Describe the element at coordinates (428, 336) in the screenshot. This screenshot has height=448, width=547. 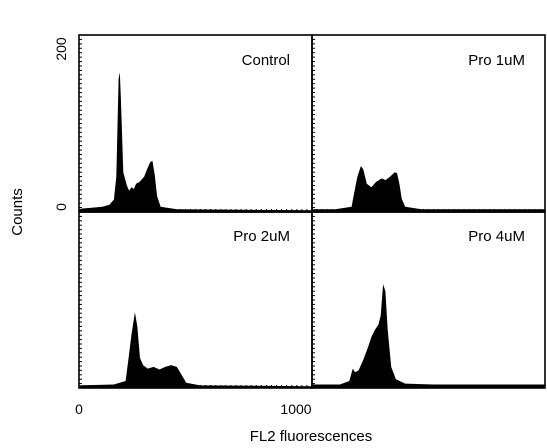
I see `histogram-fill-pro-4um` at that location.